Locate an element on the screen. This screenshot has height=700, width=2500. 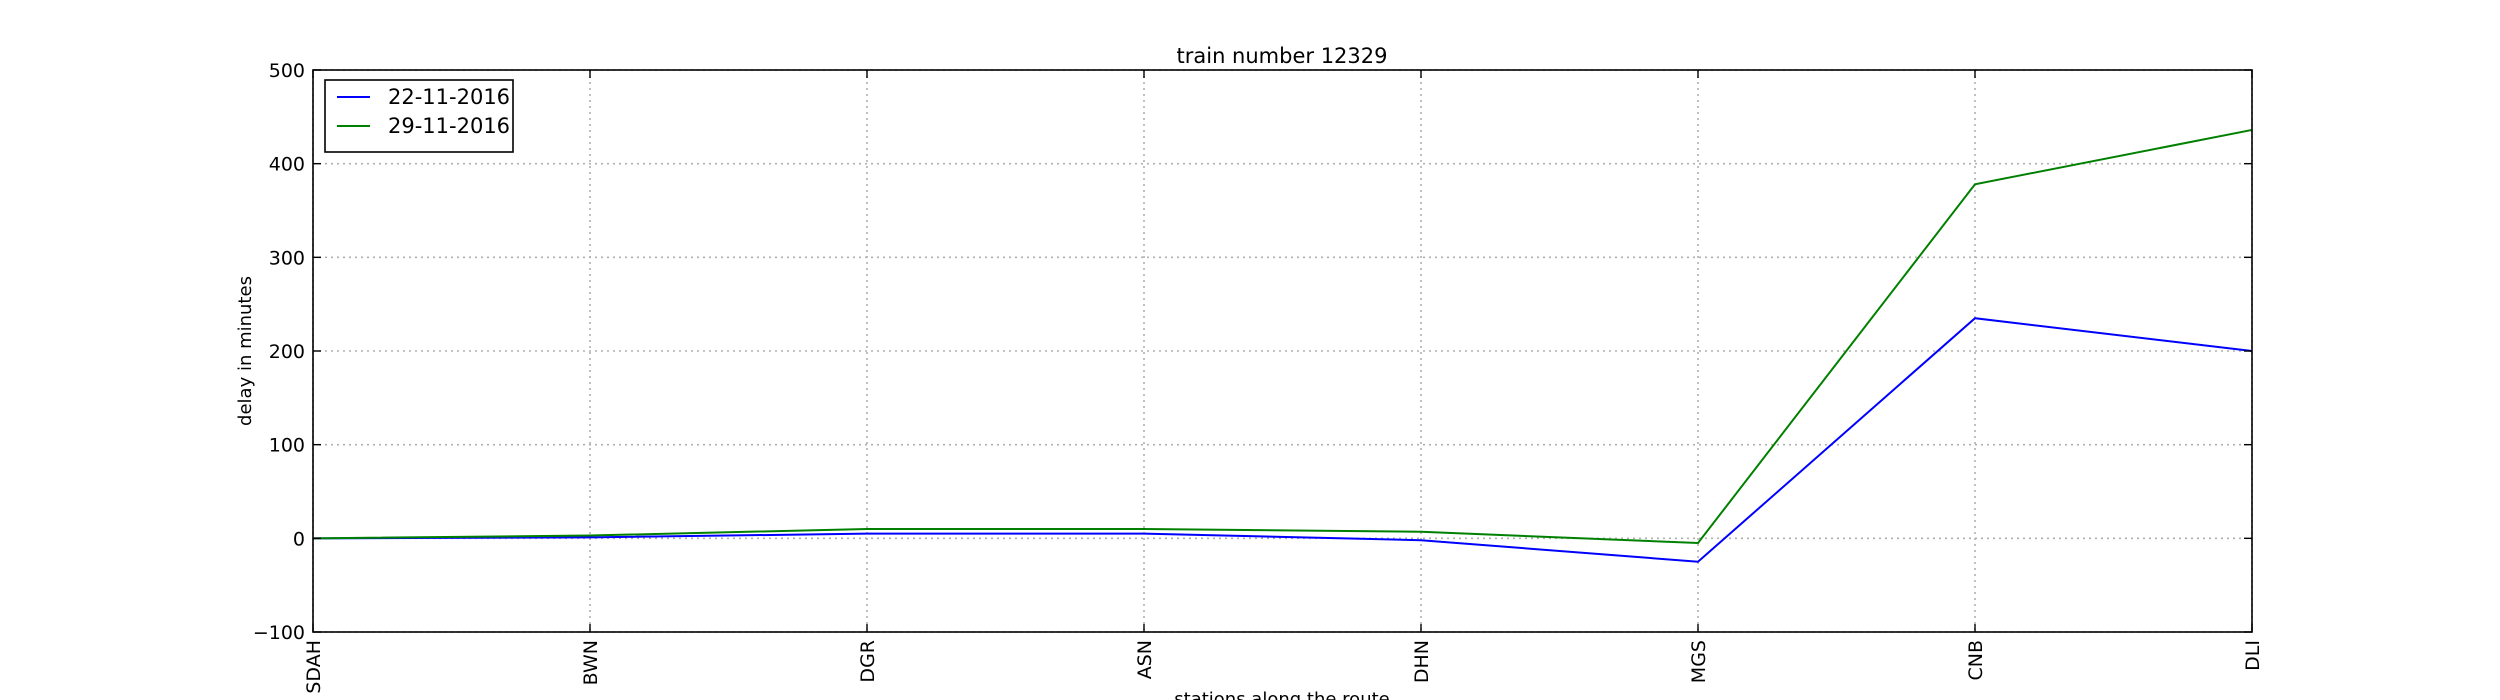
x-tick-label: DLI is located at coordinates (2253, 655).